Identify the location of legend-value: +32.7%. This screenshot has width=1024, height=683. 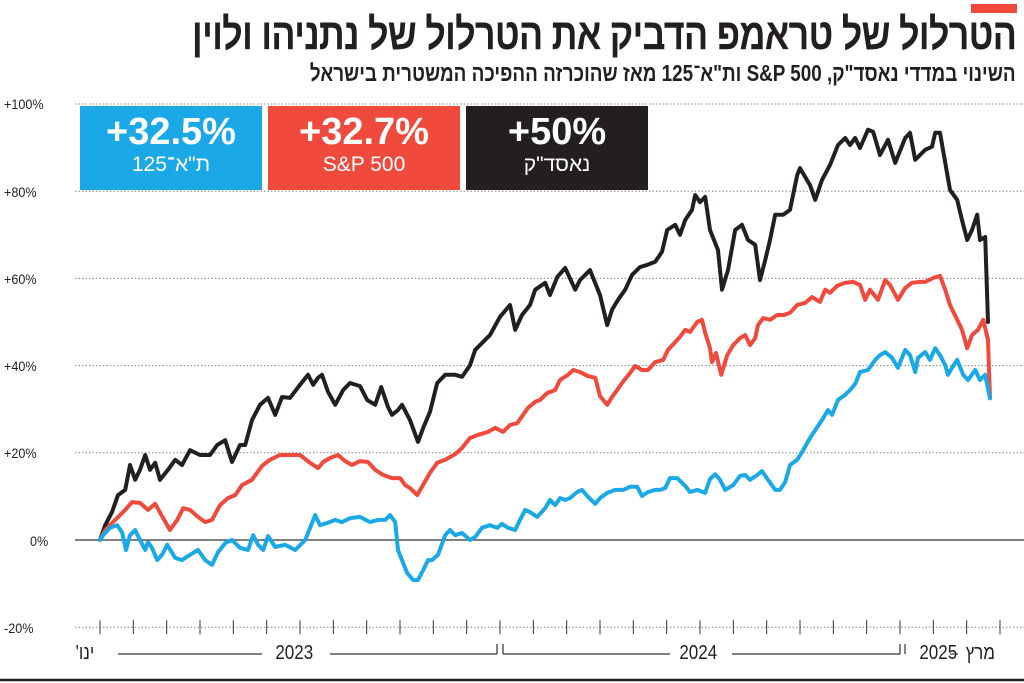
(364, 132).